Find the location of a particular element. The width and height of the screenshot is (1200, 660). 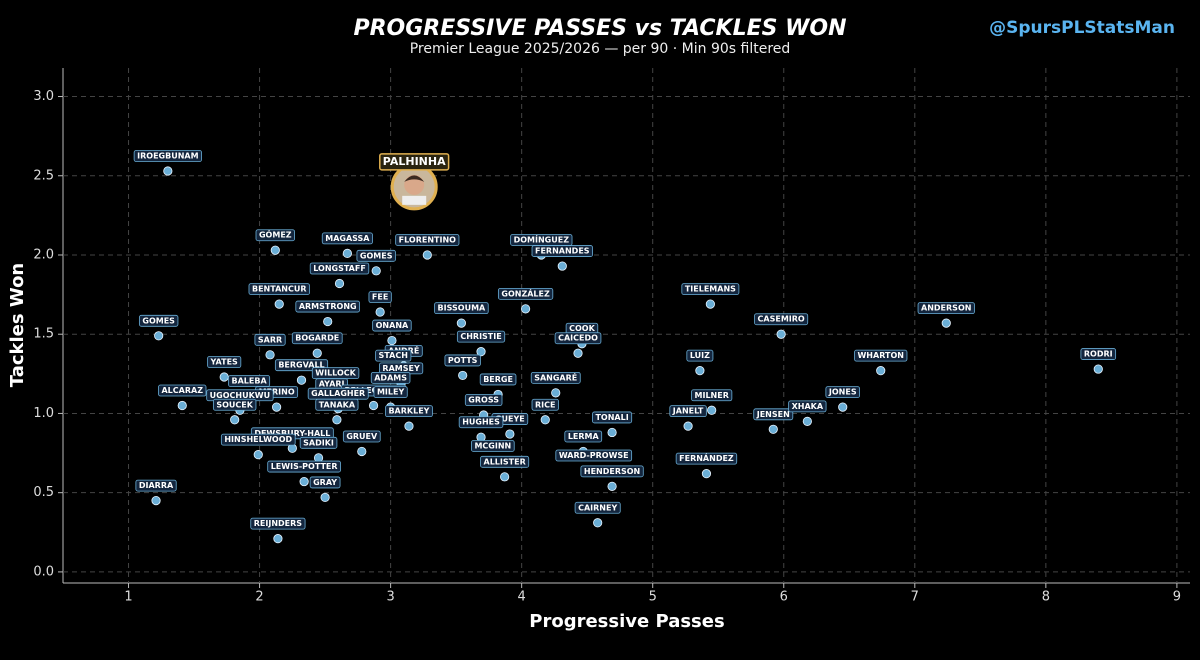

point-label: GÓMEZ is located at coordinates (275, 234).